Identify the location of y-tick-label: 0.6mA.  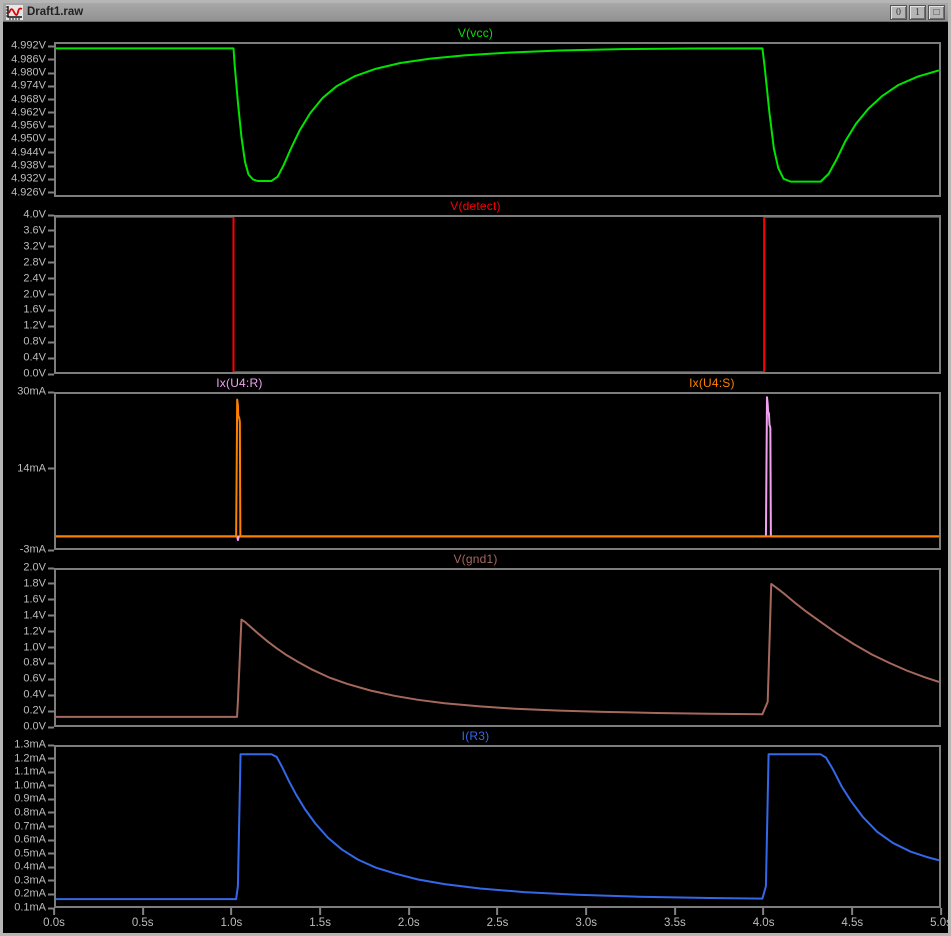
(34, 840).